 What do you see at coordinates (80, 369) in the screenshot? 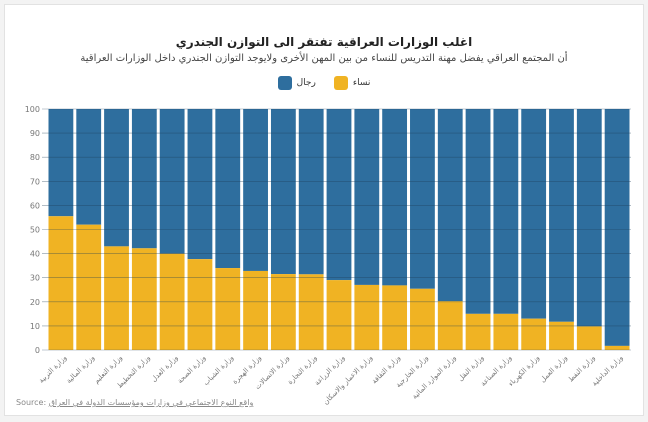
I see `x-tick-label: وزارة المالية` at bounding box center [80, 369].